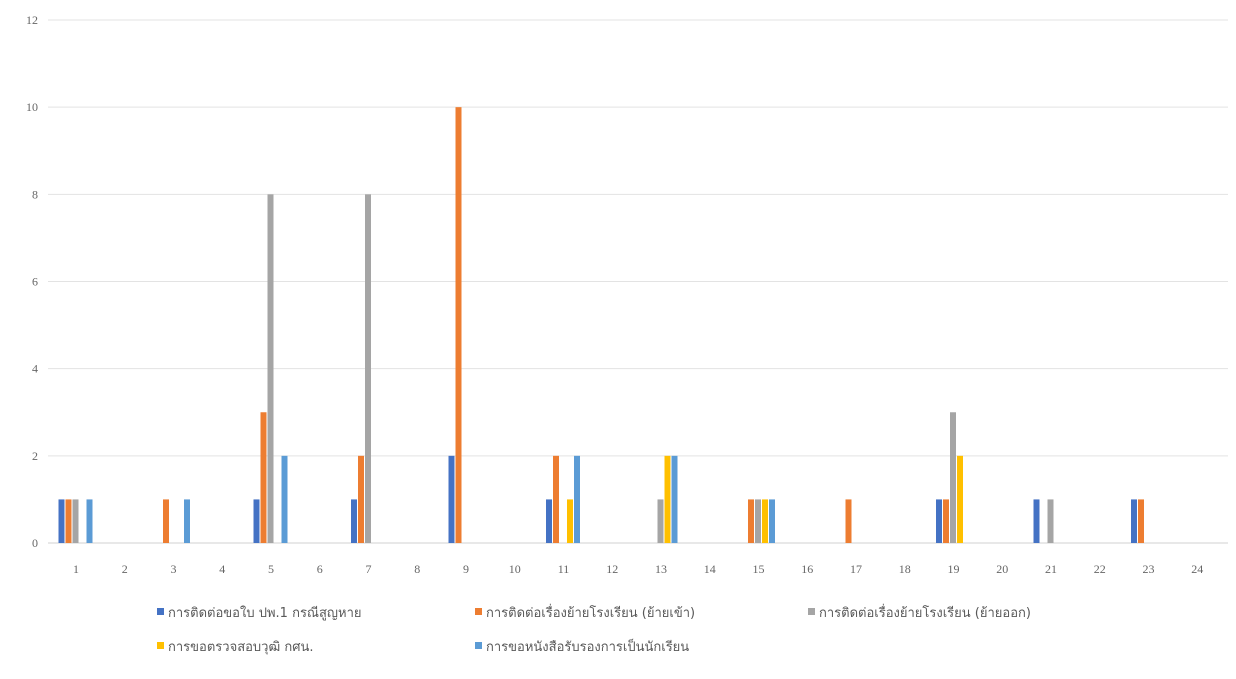  Describe the element at coordinates (1002, 569) in the screenshot. I see `x-tick-label-20: 20` at that location.